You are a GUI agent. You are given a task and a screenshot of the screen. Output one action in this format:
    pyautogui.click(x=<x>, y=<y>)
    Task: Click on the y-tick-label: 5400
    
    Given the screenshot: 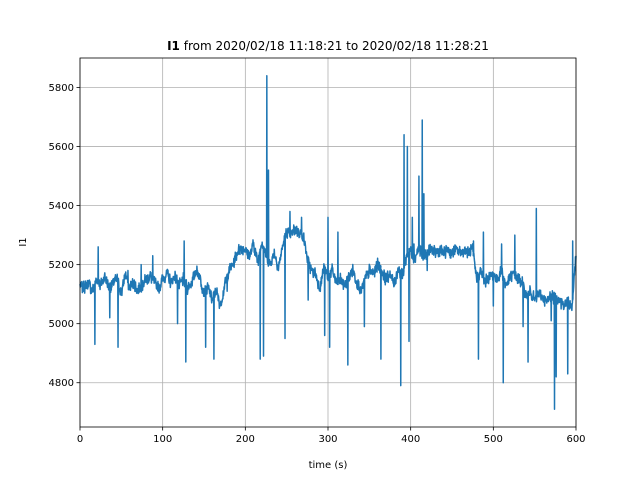 What is the action you would take?
    pyautogui.click(x=61, y=206)
    